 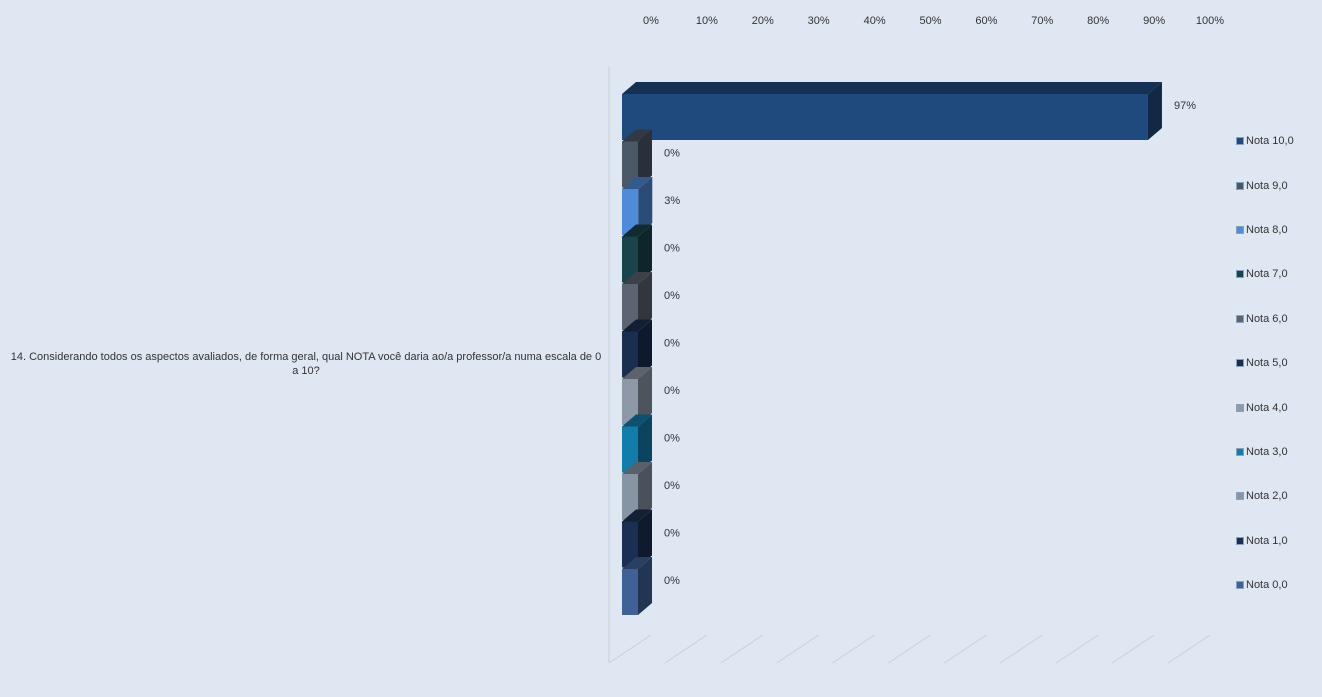 I want to click on legend-item: Nota 8,0, so click(x=1276, y=230).